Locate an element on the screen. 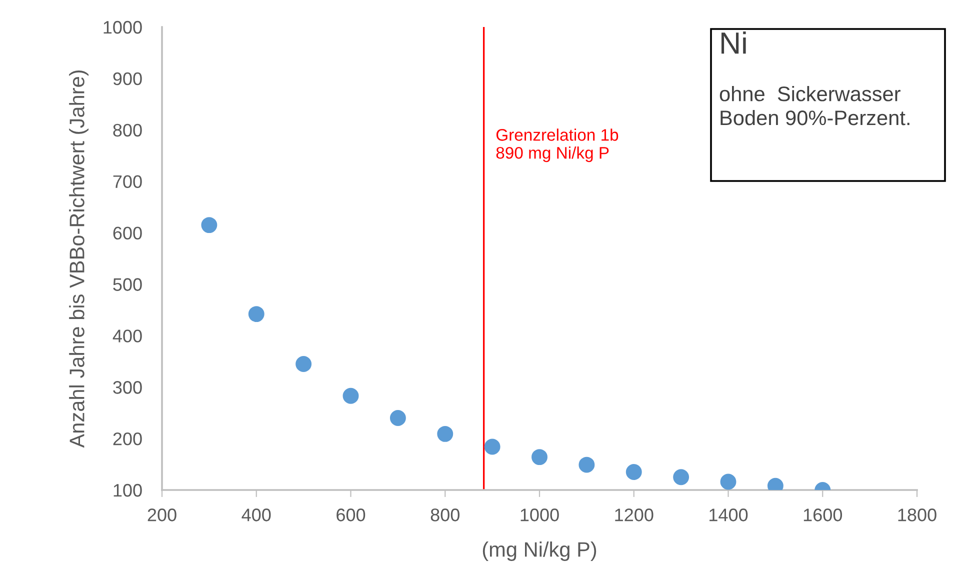 This screenshot has width=960, height=581. x-tick-label: 1400 is located at coordinates (729, 515).